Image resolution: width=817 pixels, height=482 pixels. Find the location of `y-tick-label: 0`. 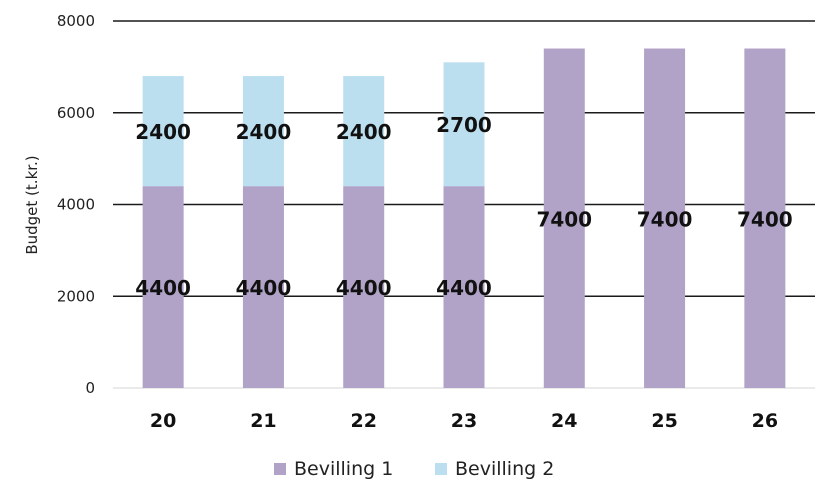

y-tick-label: 0 is located at coordinates (90, 388).